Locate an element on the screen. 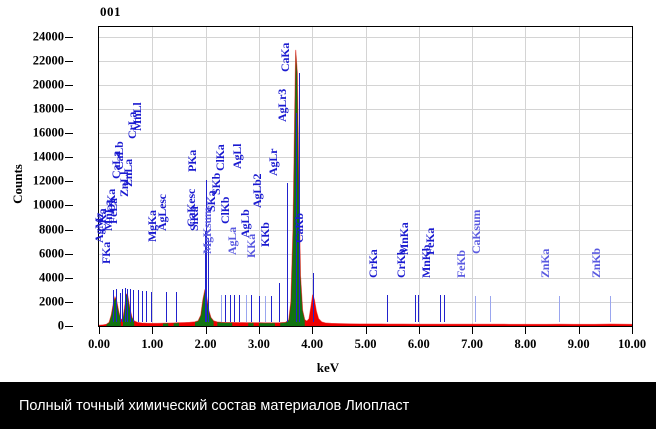 The height and width of the screenshot is (429, 656). y-axis-tick-label: 4000 is located at coordinates (51, 277).